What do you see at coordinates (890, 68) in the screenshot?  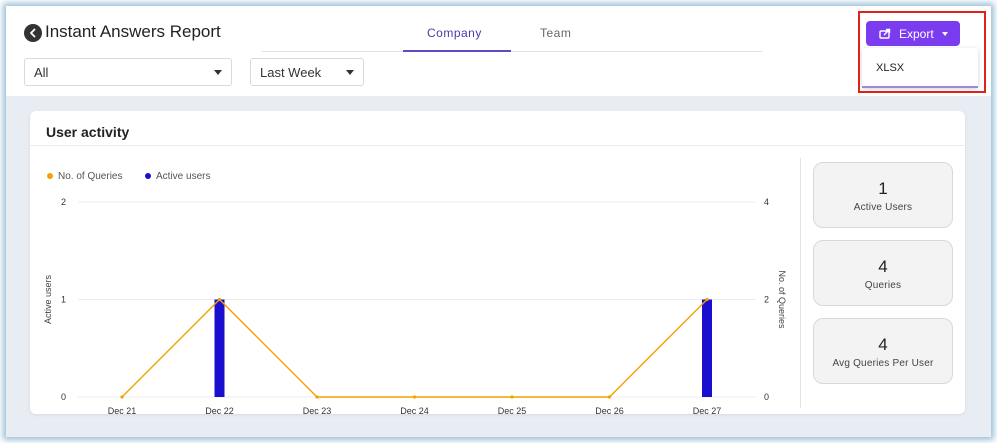 I see `export-menu-item-xlsx: XLSX` at bounding box center [890, 68].